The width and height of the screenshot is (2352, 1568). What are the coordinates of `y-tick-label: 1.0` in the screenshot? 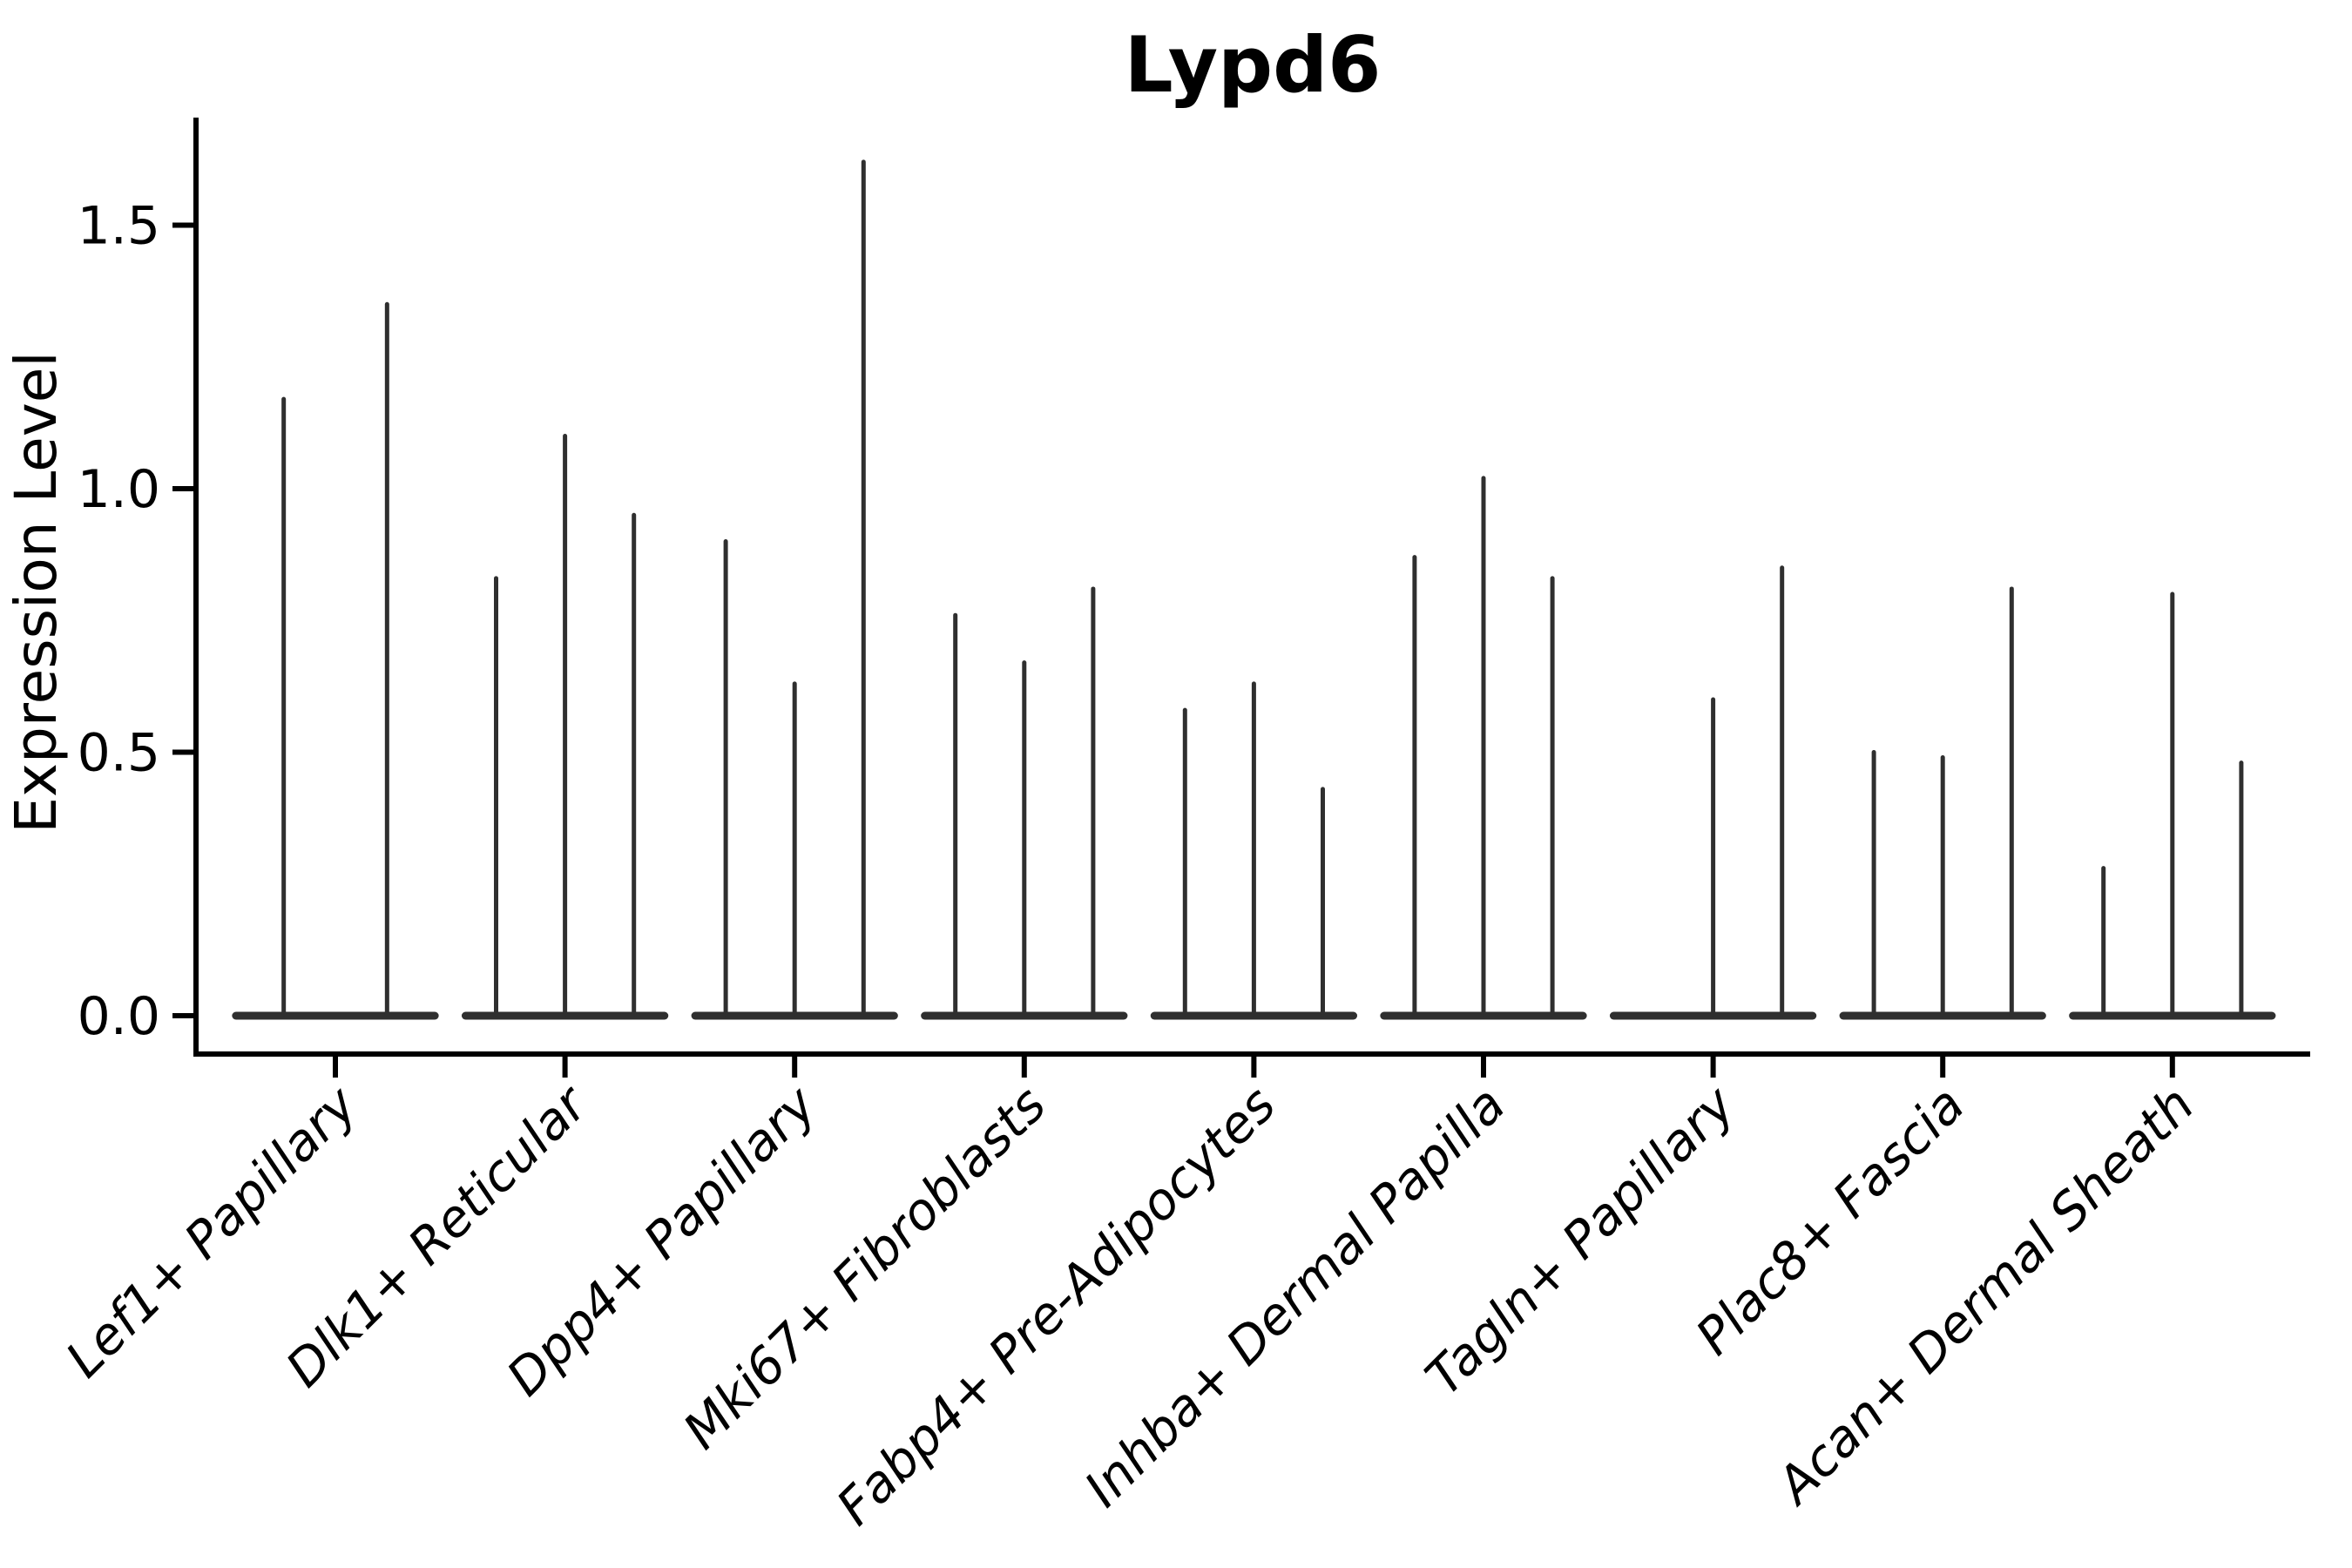 It's located at (119, 490).